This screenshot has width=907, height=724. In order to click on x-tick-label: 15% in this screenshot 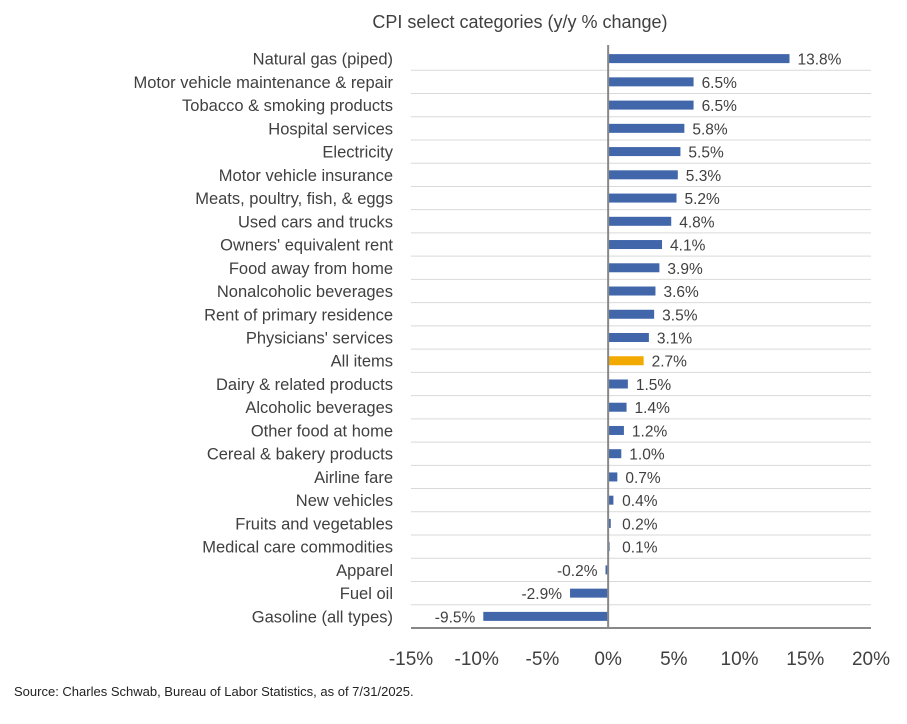, I will do `click(805, 659)`.